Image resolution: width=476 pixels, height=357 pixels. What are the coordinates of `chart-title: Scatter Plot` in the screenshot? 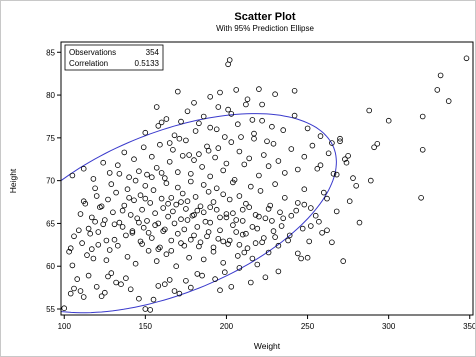 It's located at (264, 17).